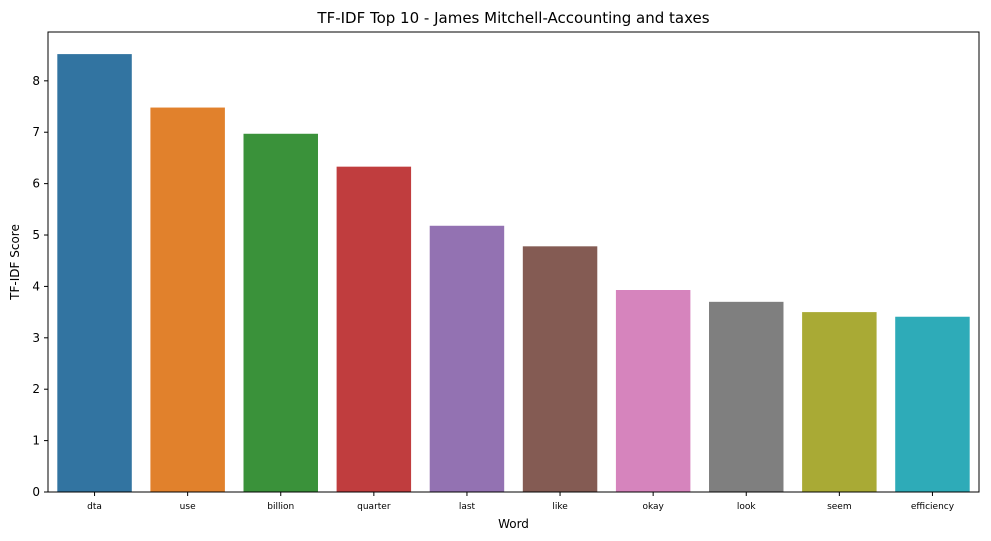 The image size is (991, 541). Describe the element at coordinates (280, 312) in the screenshot. I see `bar-billion` at that location.